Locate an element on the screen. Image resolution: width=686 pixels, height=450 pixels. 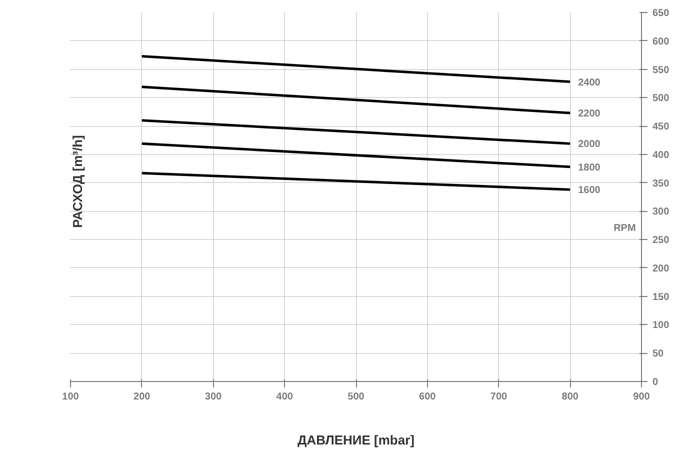
x-tick-label: 300 is located at coordinates (213, 397).